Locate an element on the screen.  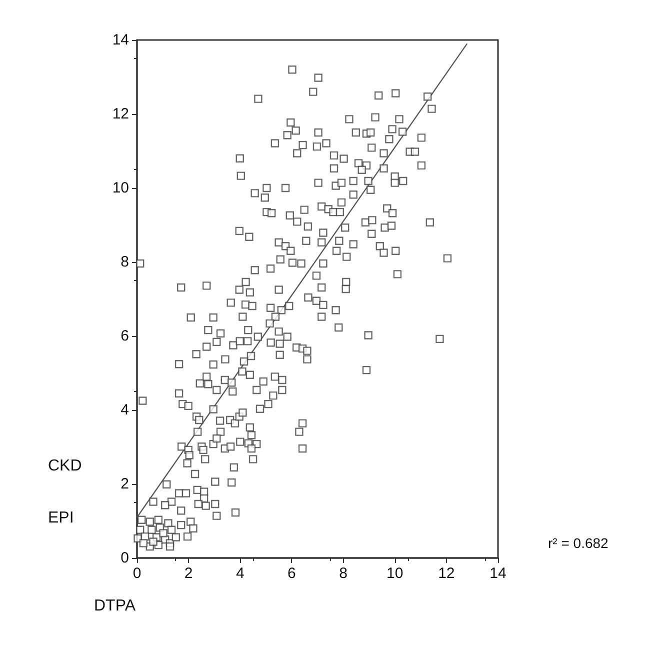
x-axis-title: DTPA is located at coordinates (115, 606).